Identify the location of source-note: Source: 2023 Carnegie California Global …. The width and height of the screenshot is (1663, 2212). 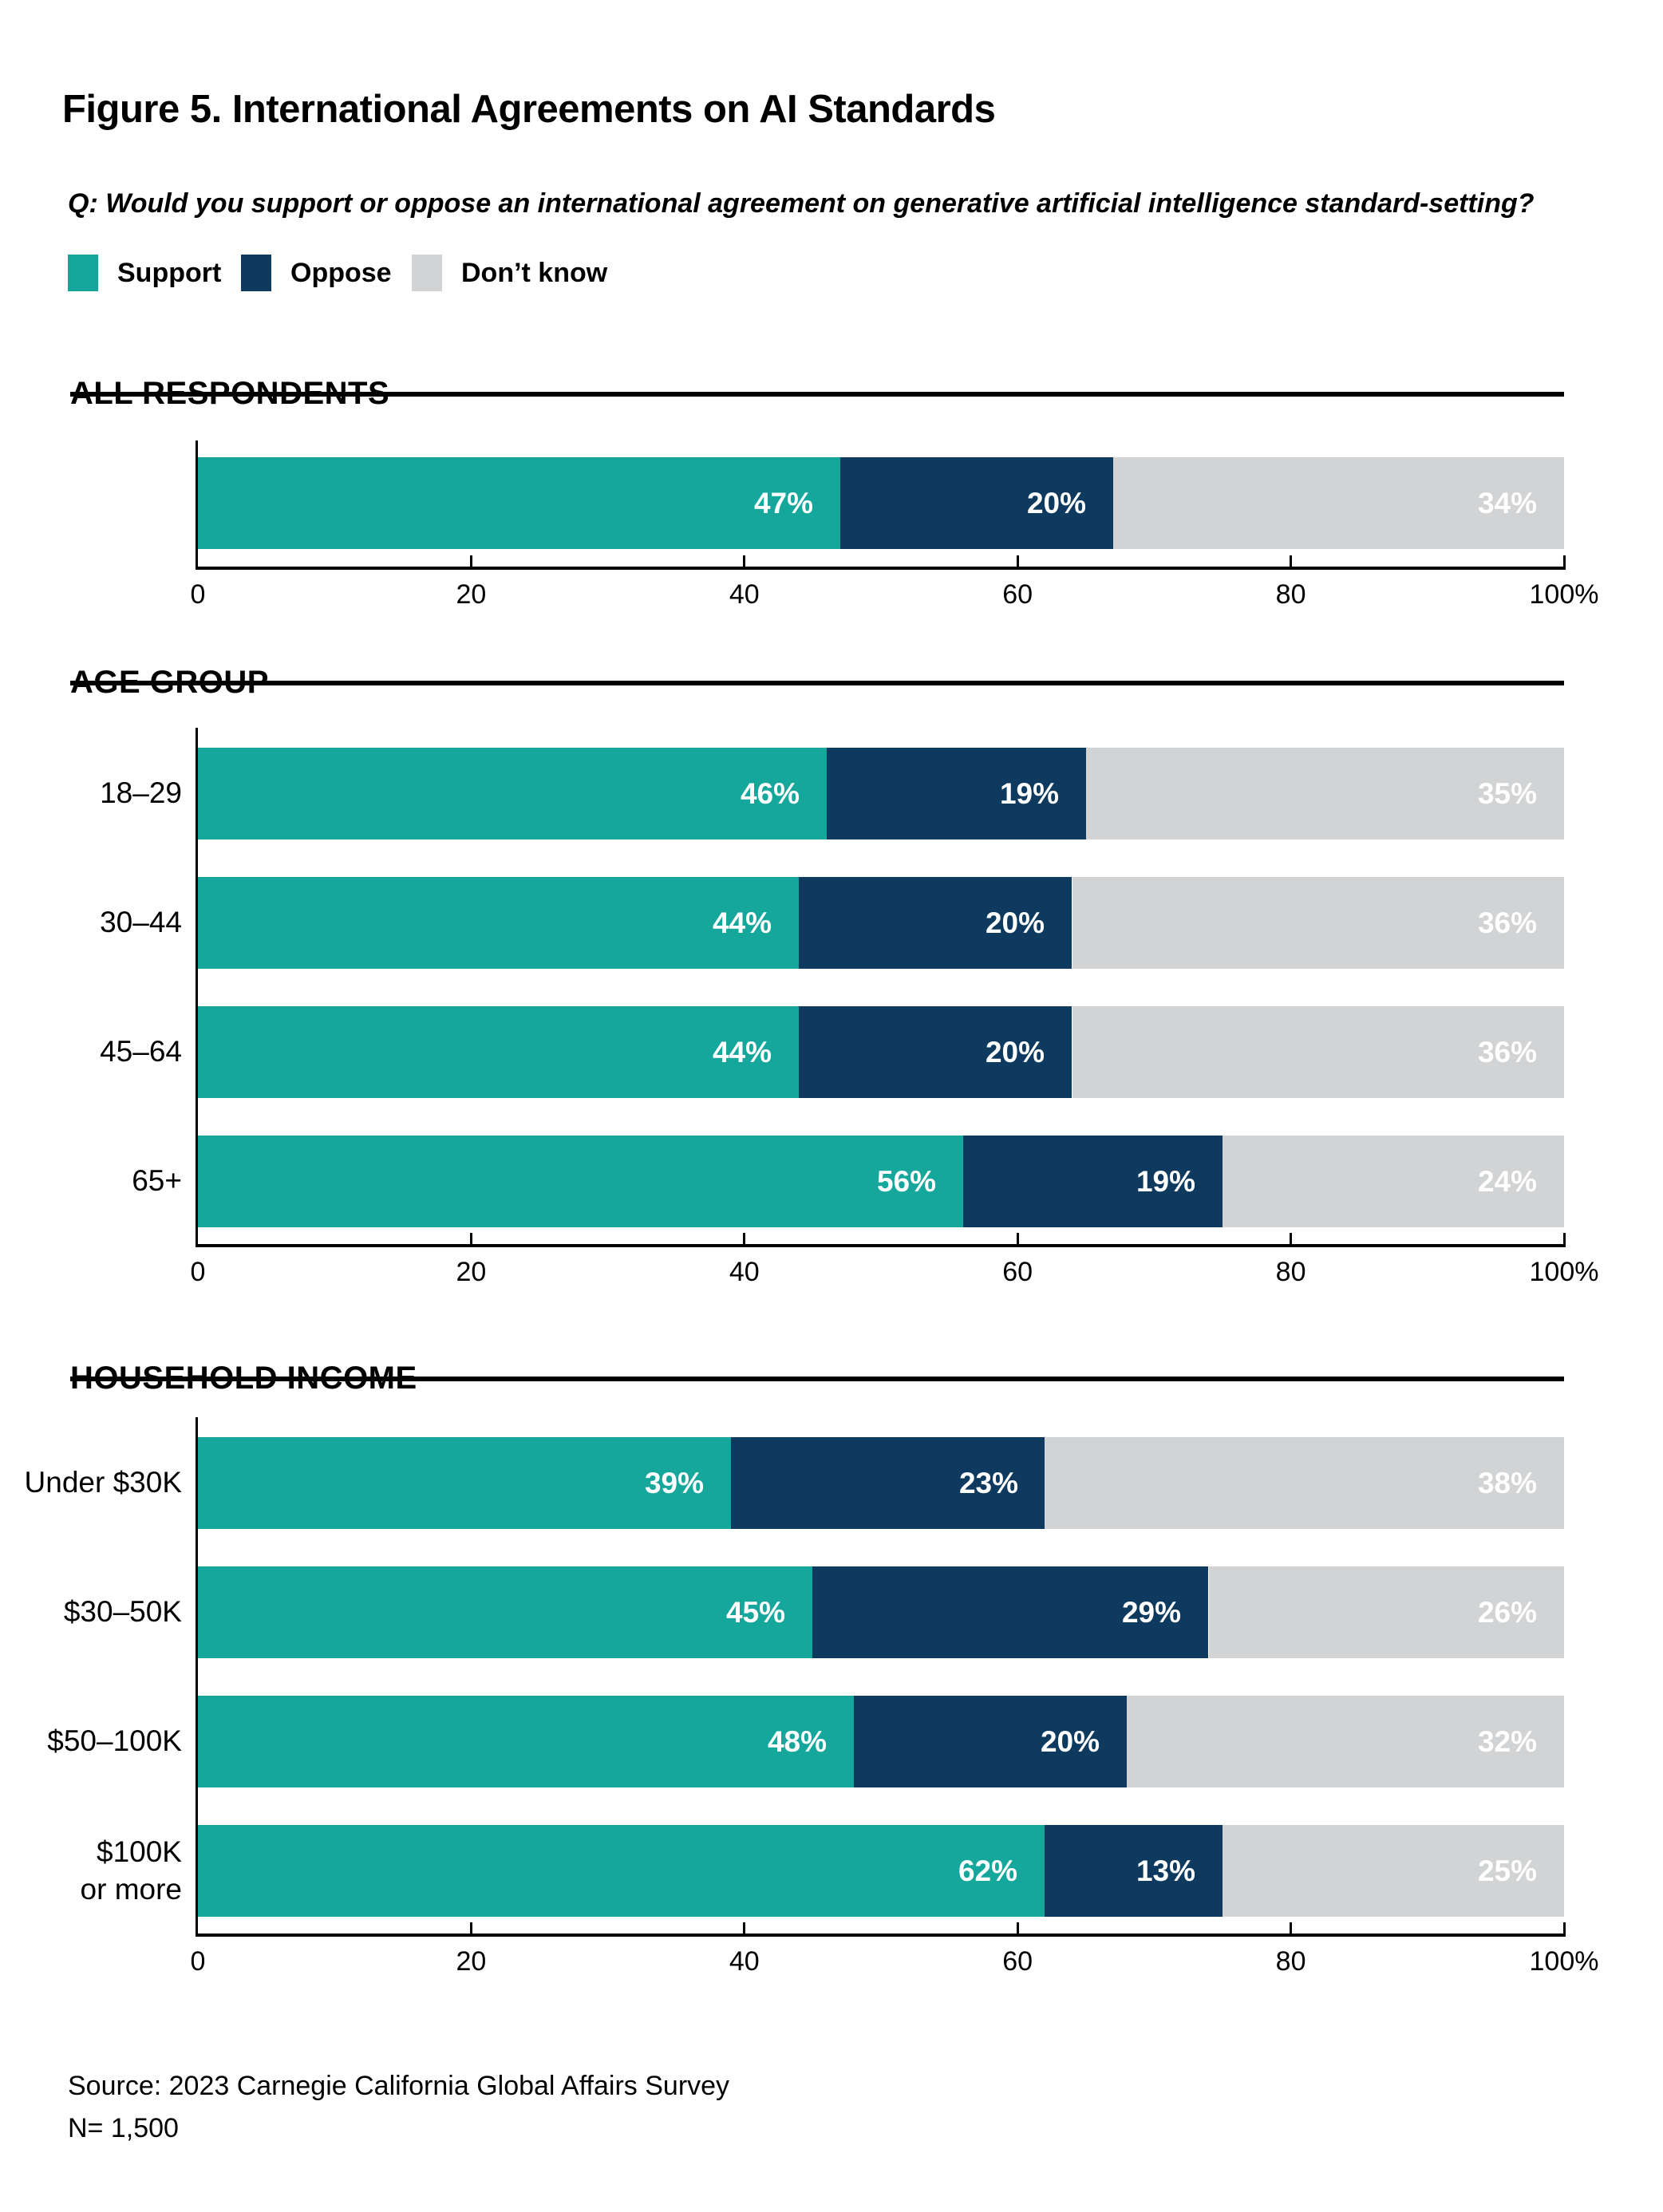
(398, 2107).